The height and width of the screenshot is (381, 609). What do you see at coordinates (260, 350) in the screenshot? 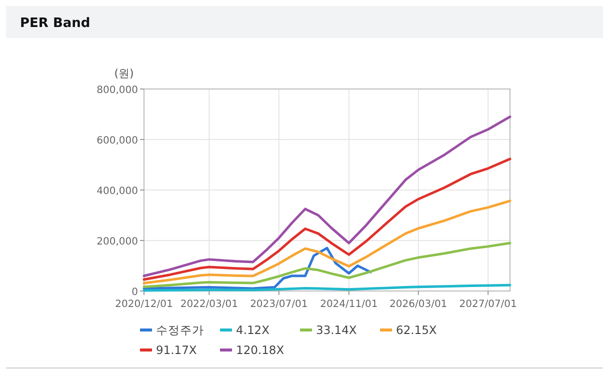
I see `legend-label: 120.18X` at bounding box center [260, 350].